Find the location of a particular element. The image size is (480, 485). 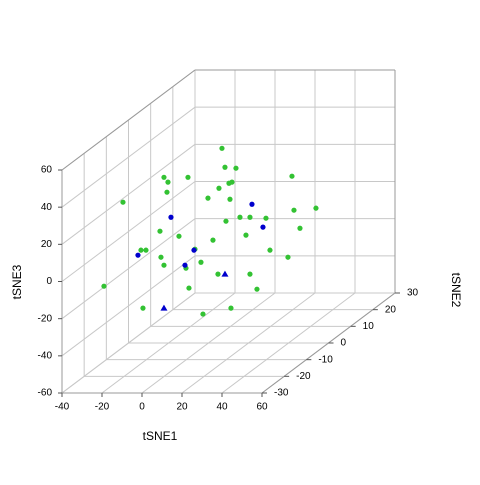

x-tick-label: -40 is located at coordinates (62, 407).